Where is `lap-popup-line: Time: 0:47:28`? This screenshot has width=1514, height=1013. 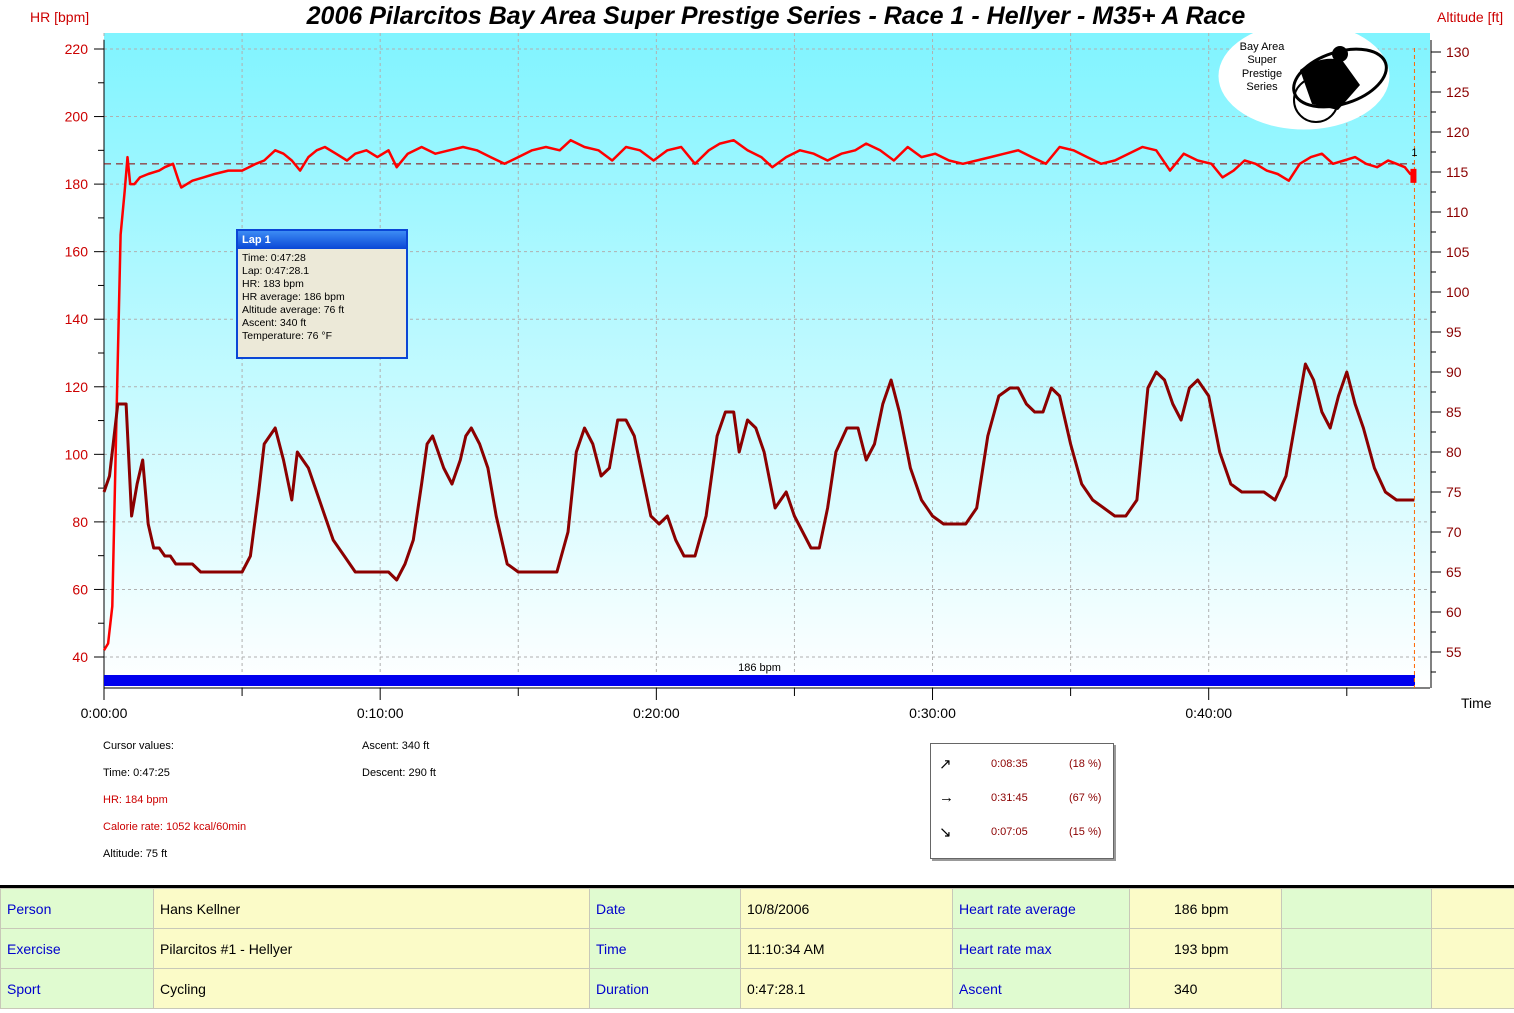
lap-popup-line: Time: 0:47:28 is located at coordinates (322, 258).